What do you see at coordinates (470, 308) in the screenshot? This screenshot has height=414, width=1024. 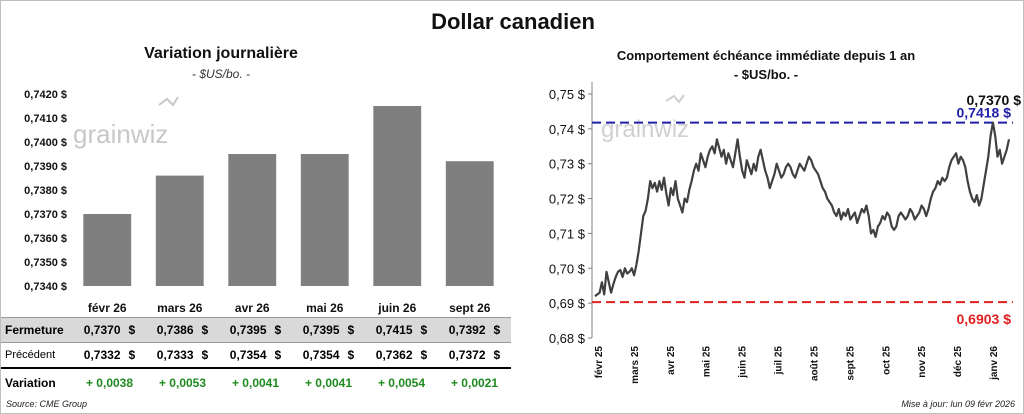 I see `x-tick-label: sept 26` at bounding box center [470, 308].